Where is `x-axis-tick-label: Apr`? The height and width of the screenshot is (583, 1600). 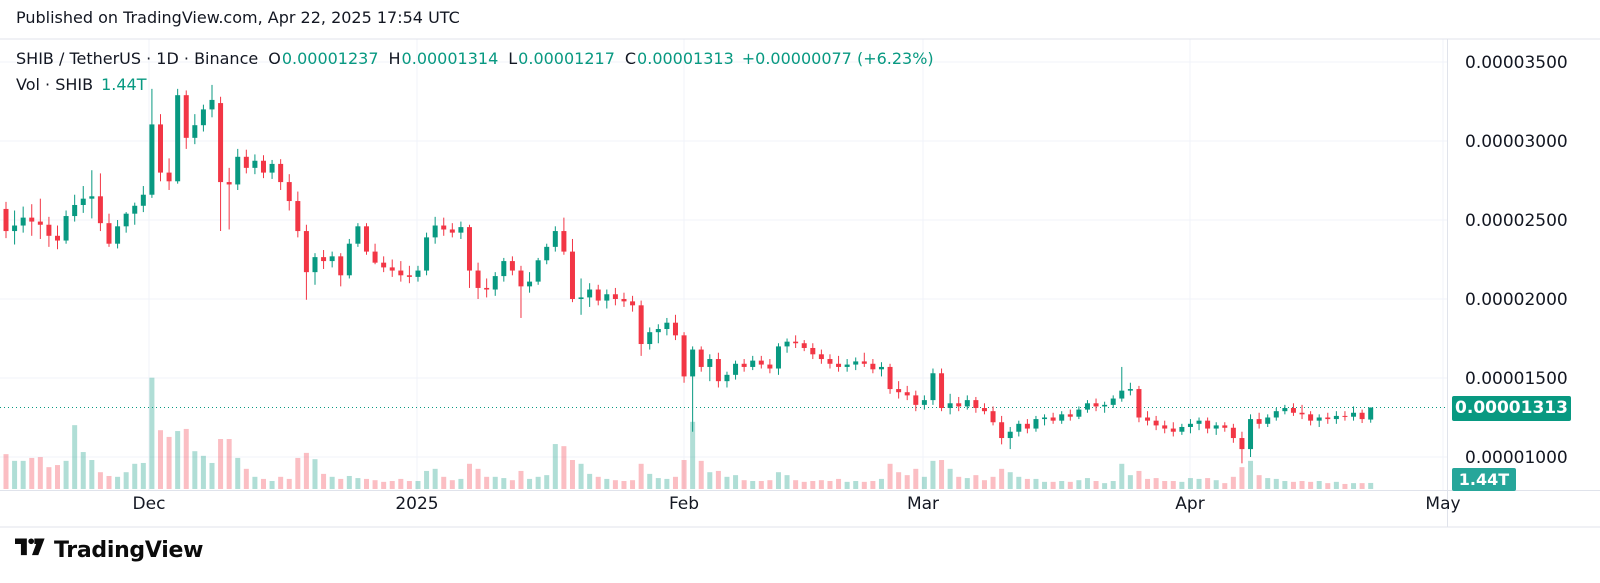
x-axis-tick-label: Apr is located at coordinates (1189, 504).